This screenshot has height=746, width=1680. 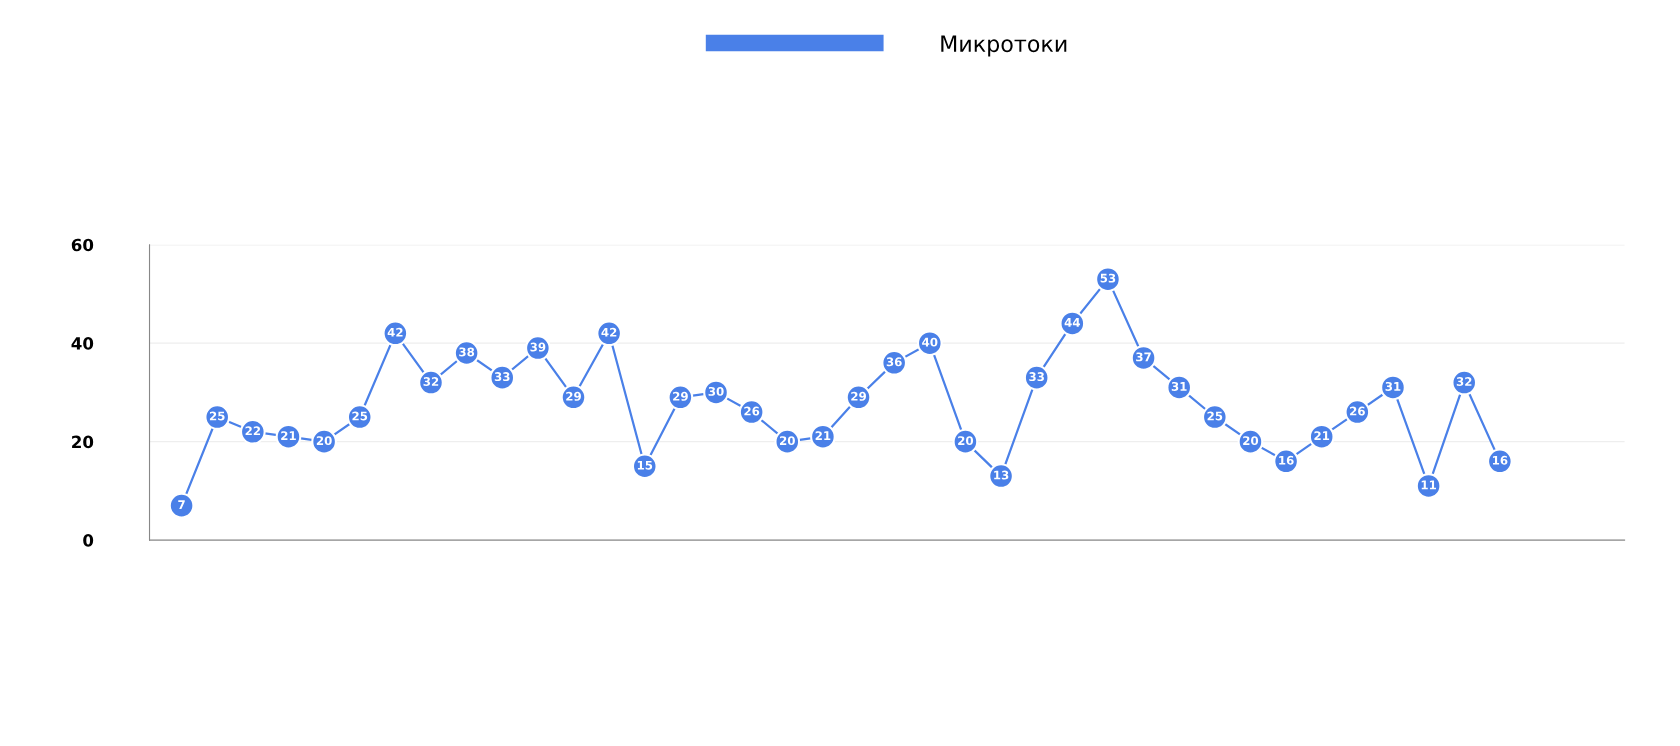 I want to click on data-label: 7, so click(x=181, y=504).